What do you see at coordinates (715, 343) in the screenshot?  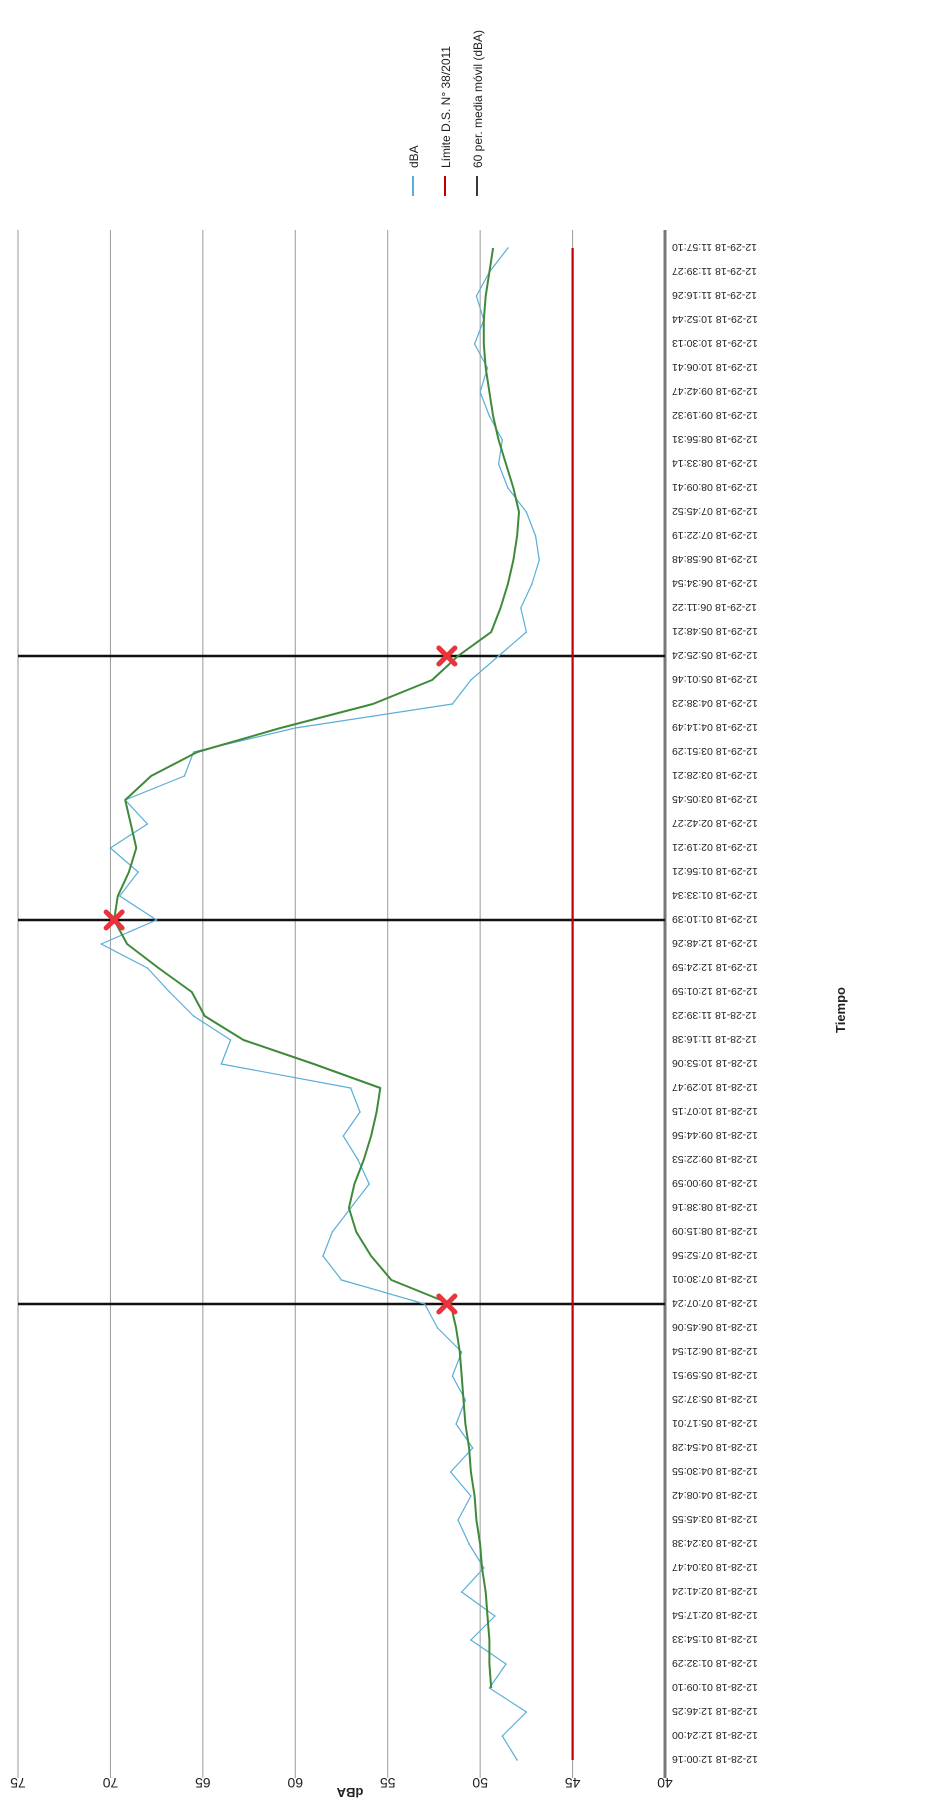 I see `x-tick-label: 12-29-18 10:30:13` at bounding box center [715, 343].